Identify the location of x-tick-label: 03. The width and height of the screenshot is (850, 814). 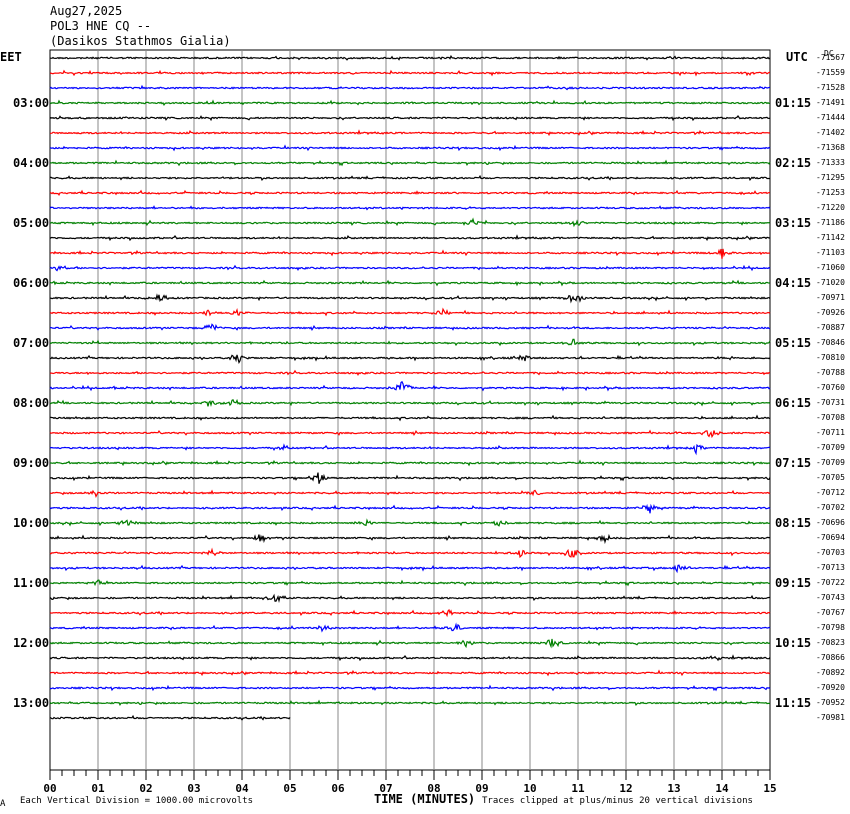
(193, 788).